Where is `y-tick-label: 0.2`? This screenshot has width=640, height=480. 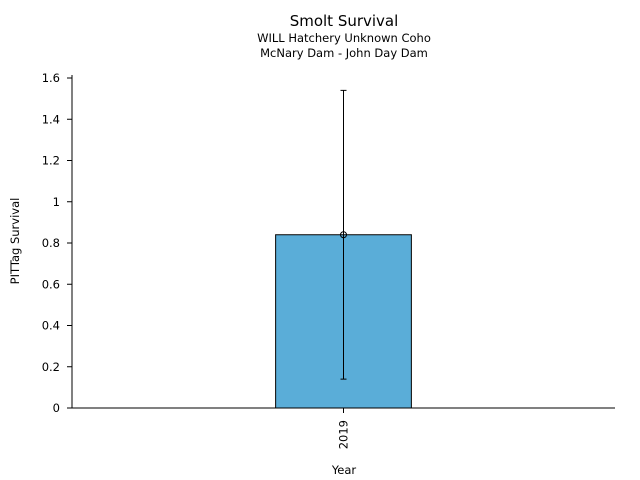 y-tick-label: 0.2 is located at coordinates (51, 367).